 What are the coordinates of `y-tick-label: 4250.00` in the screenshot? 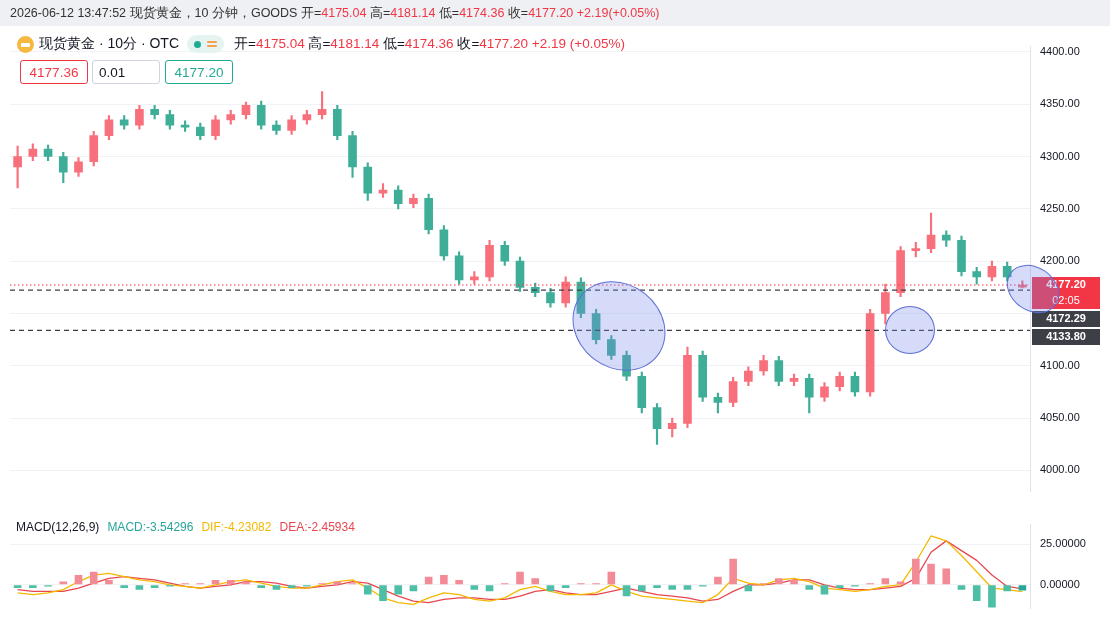 It's located at (1060, 207).